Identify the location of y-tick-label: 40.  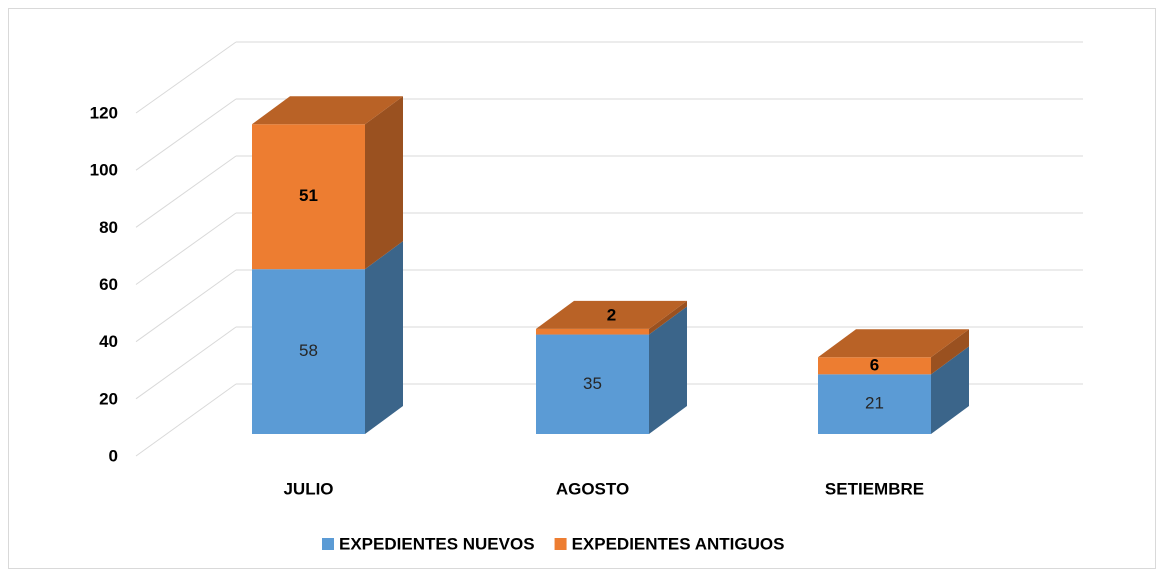
(108, 341).